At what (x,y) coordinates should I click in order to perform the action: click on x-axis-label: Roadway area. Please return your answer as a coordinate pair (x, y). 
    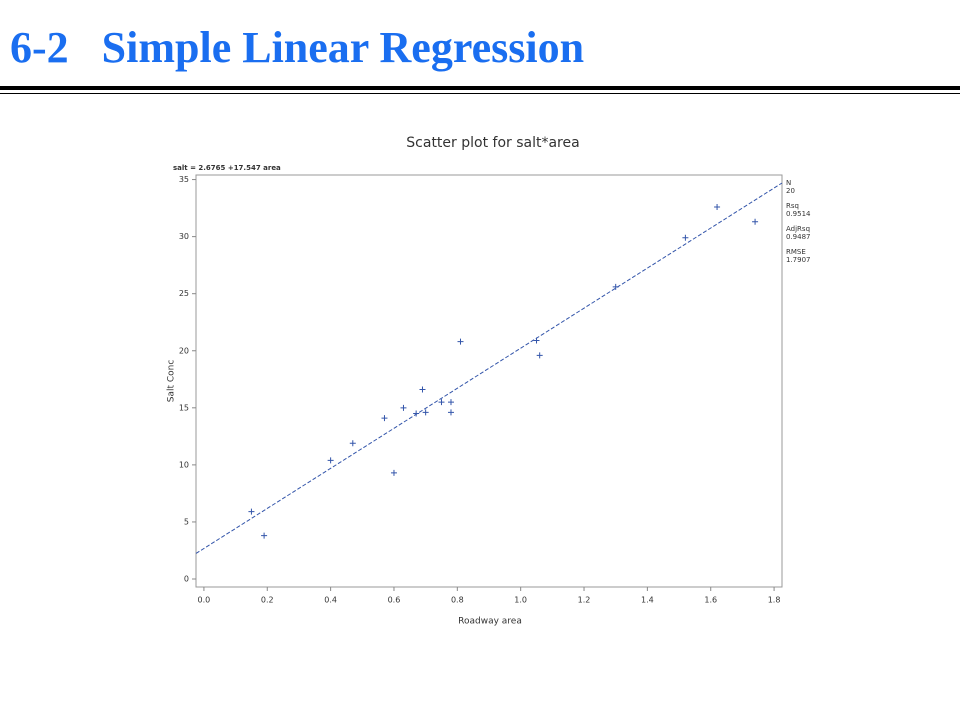
    Looking at the image, I should click on (490, 622).